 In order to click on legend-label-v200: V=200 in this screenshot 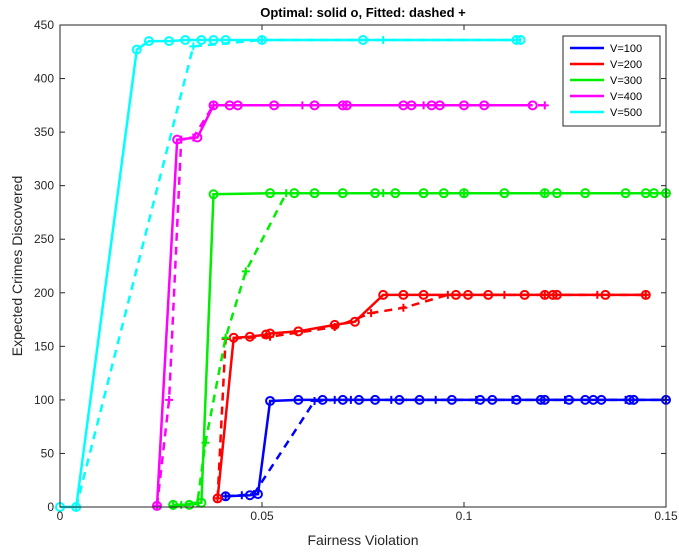, I will do `click(626, 65)`.